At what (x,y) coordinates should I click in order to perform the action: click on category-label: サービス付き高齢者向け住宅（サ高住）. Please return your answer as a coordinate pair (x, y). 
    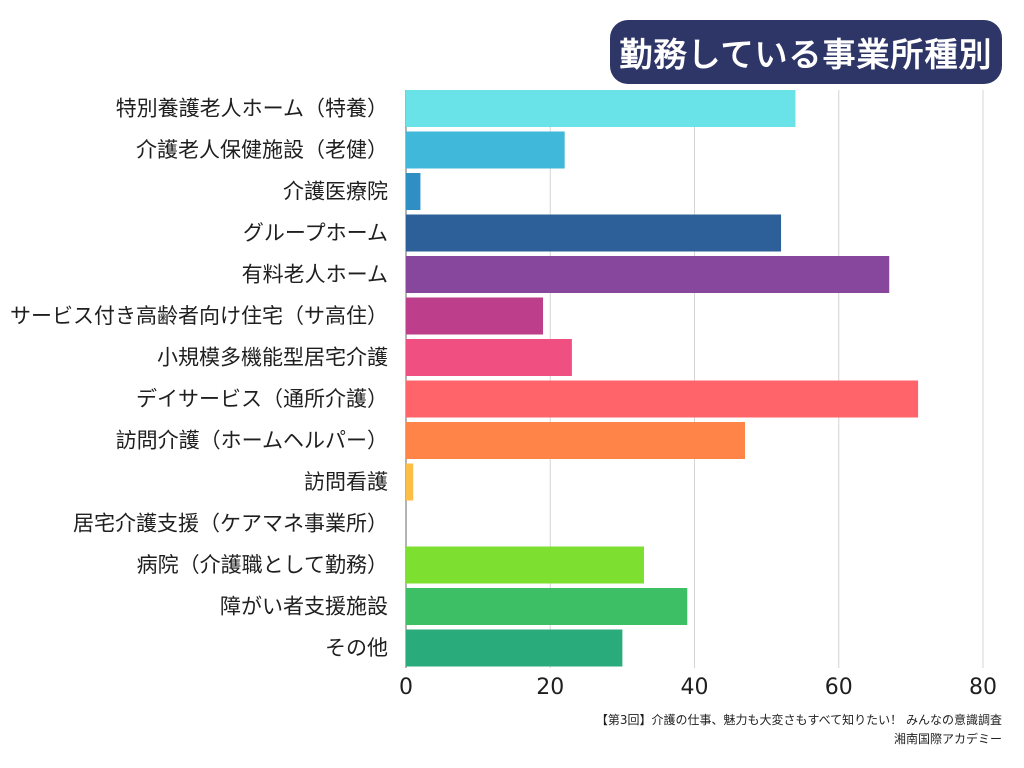
    Looking at the image, I should click on (199, 316).